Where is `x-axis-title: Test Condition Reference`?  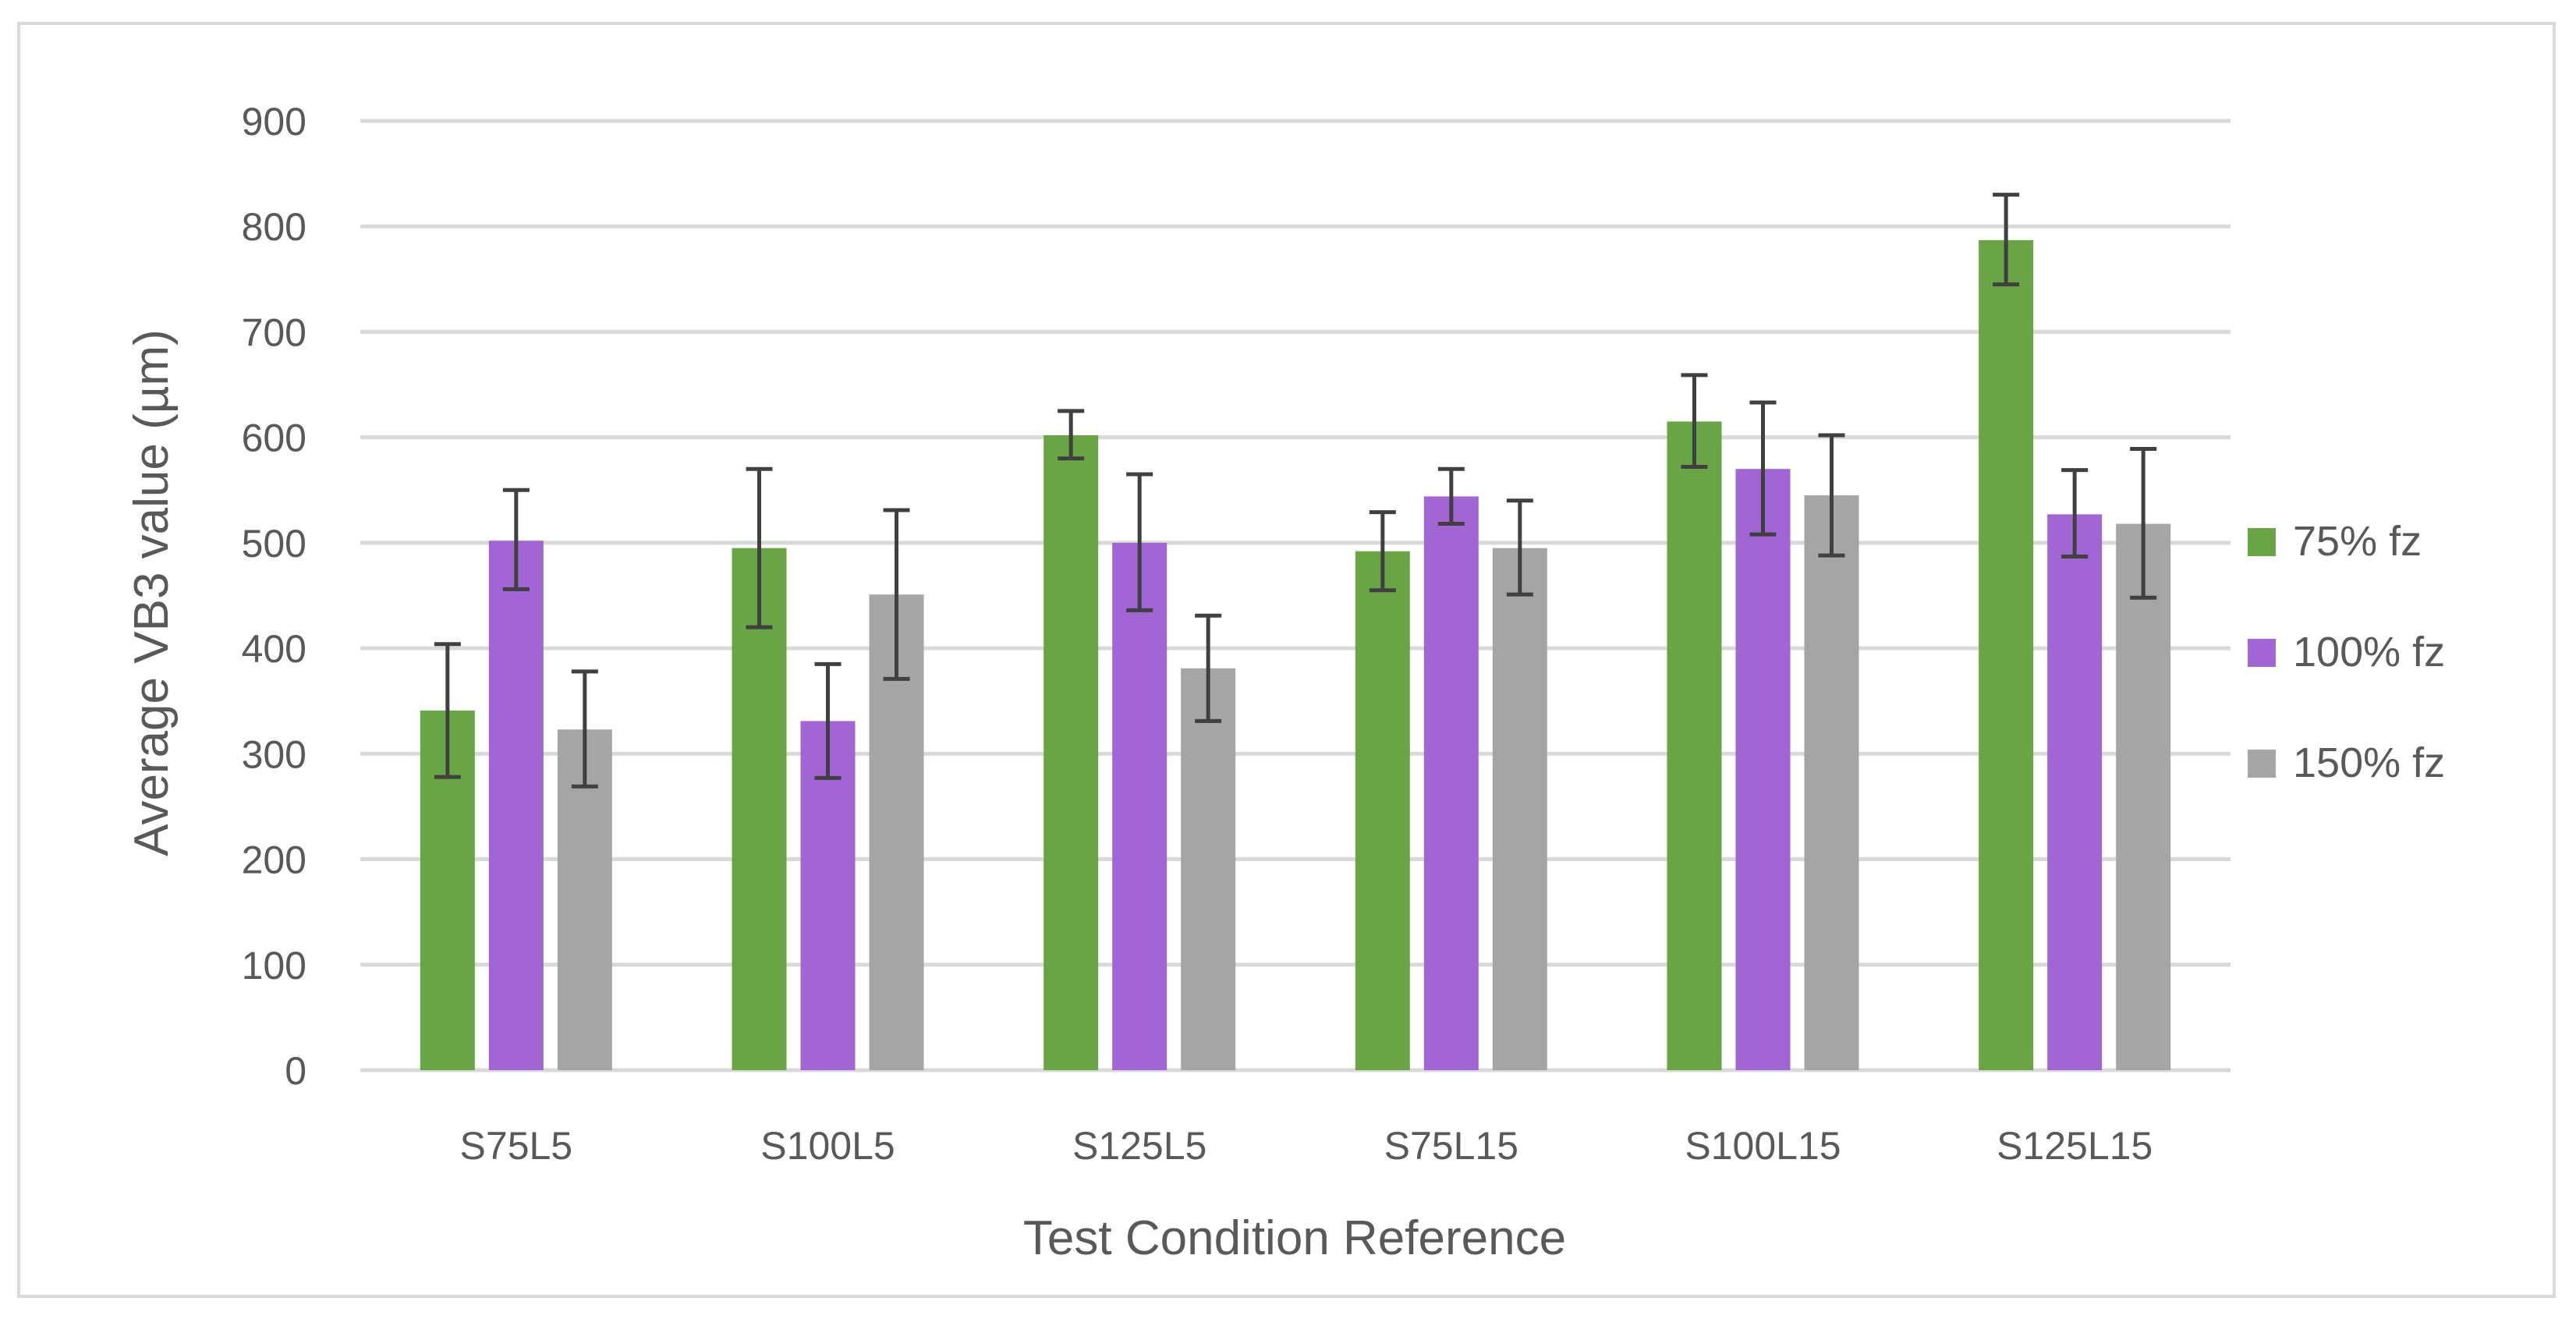
x-axis-title: Test Condition Reference is located at coordinates (1294, 1238).